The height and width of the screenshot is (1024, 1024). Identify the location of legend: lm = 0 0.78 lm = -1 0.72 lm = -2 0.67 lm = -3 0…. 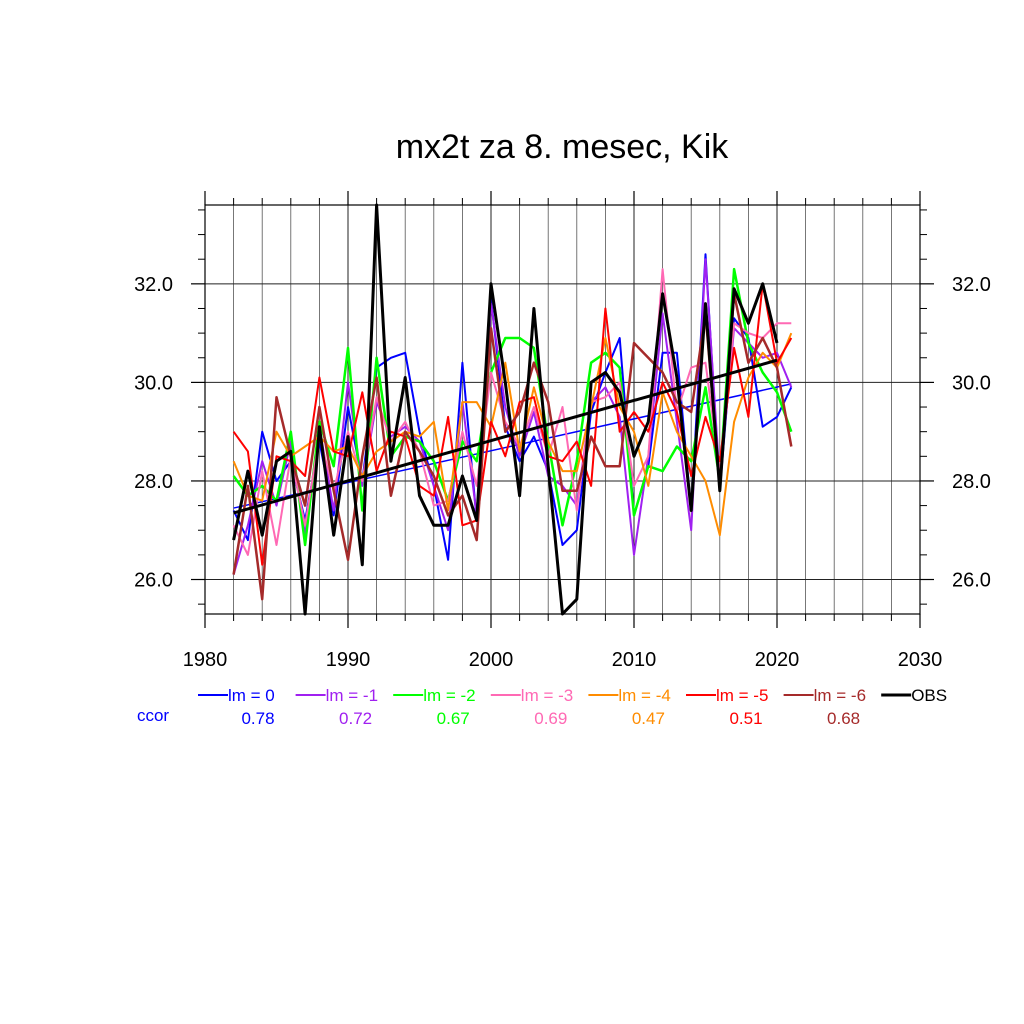
(542, 707).